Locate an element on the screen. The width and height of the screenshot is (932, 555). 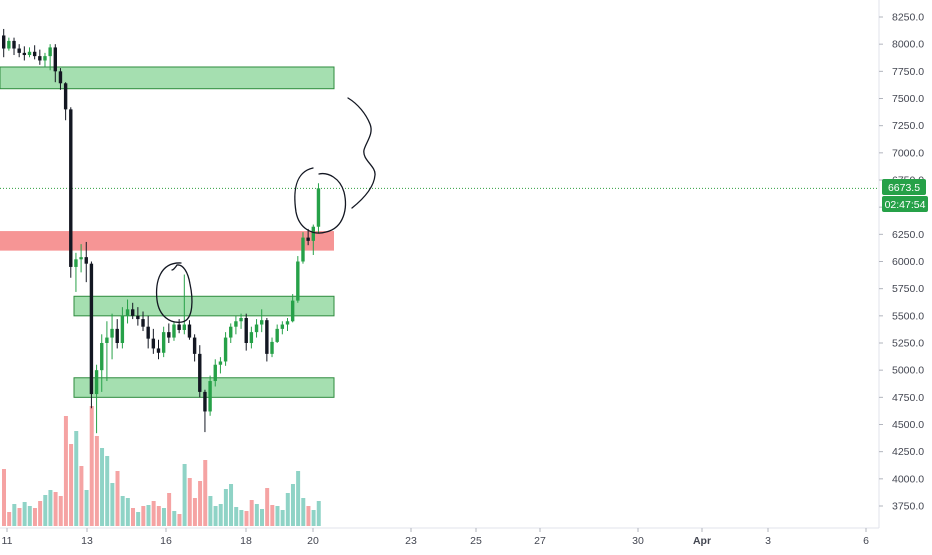
time-tick-label: 3 is located at coordinates (768, 541).